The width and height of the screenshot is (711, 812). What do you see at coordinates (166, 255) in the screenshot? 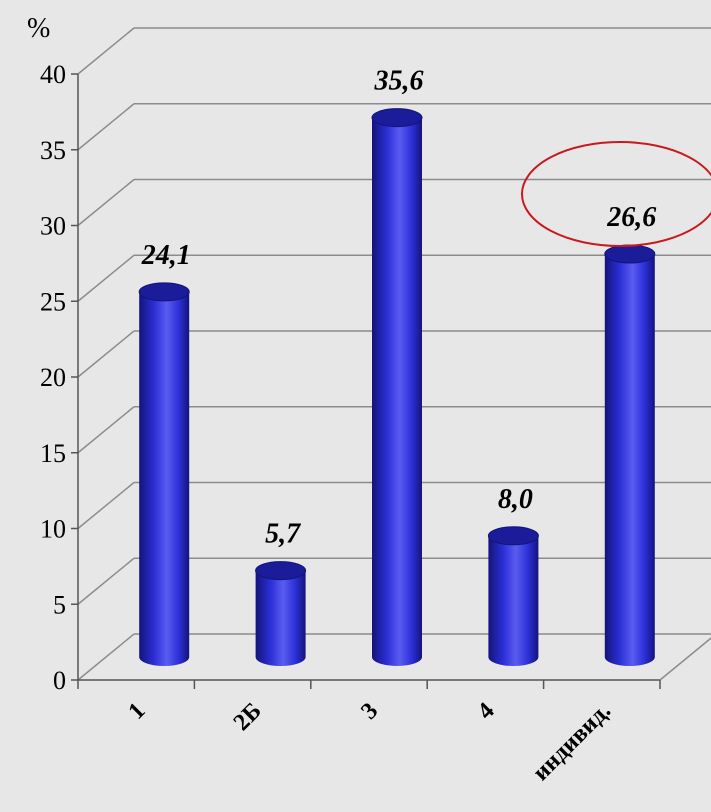
I see `data-label: 24,1` at bounding box center [166, 255].